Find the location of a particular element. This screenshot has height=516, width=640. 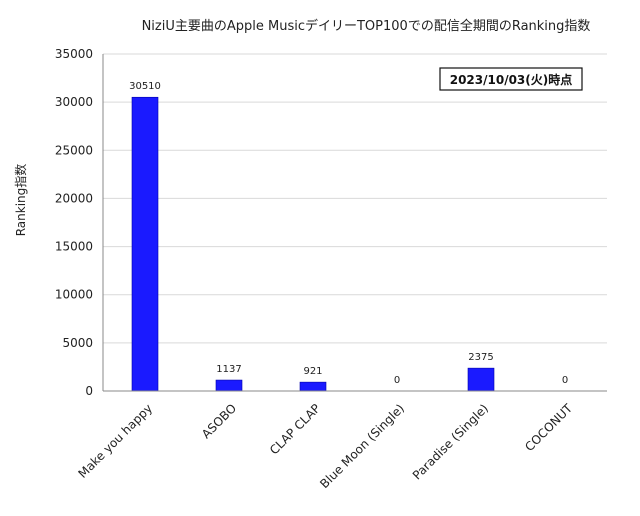

y-tick-label: 10000 is located at coordinates (74, 295).